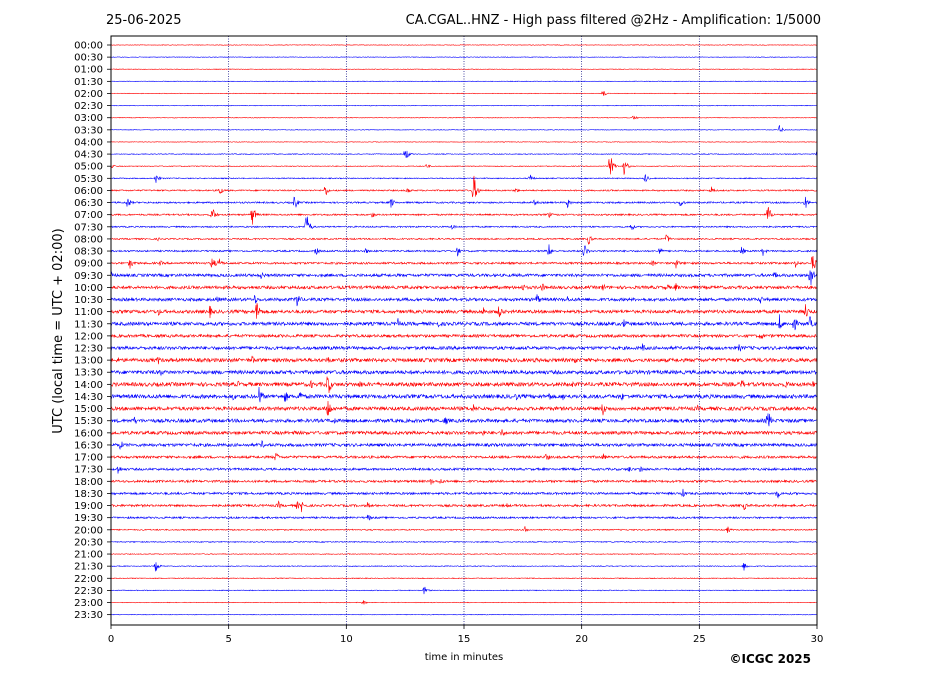 The height and width of the screenshot is (696, 927). I want to click on y-tick-label: 05:30, so click(88, 179).